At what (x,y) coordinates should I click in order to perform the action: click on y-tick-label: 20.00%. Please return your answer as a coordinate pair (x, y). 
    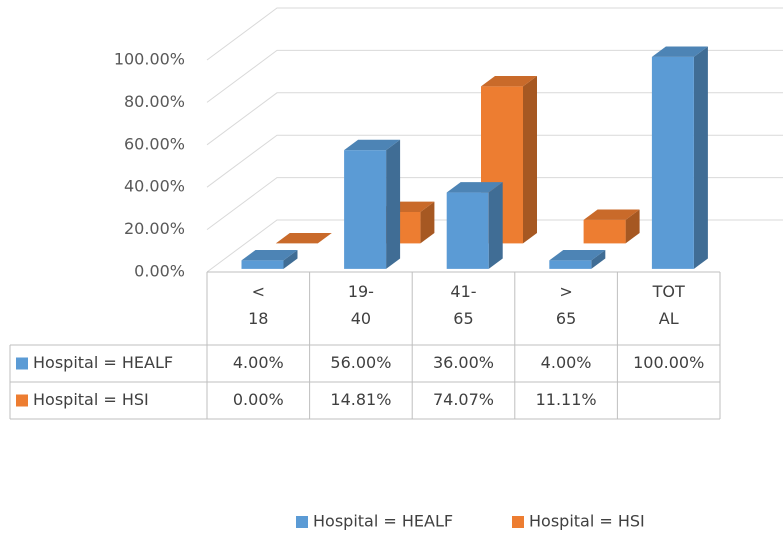
    Looking at the image, I should click on (154, 228).